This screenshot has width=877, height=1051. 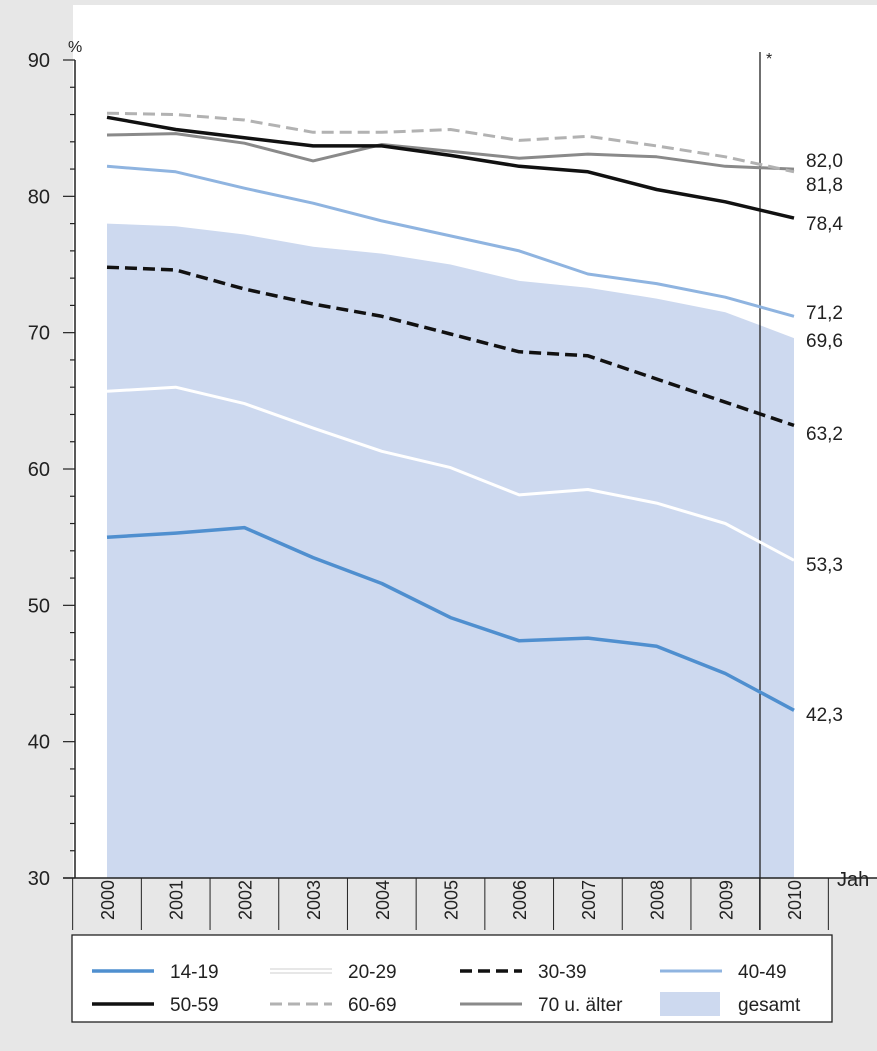 I want to click on legend-label: 40-49, so click(x=762, y=972).